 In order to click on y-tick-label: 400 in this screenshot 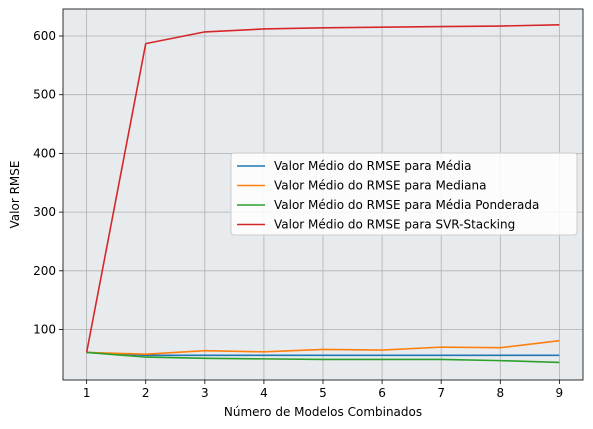, I will do `click(44, 153)`.